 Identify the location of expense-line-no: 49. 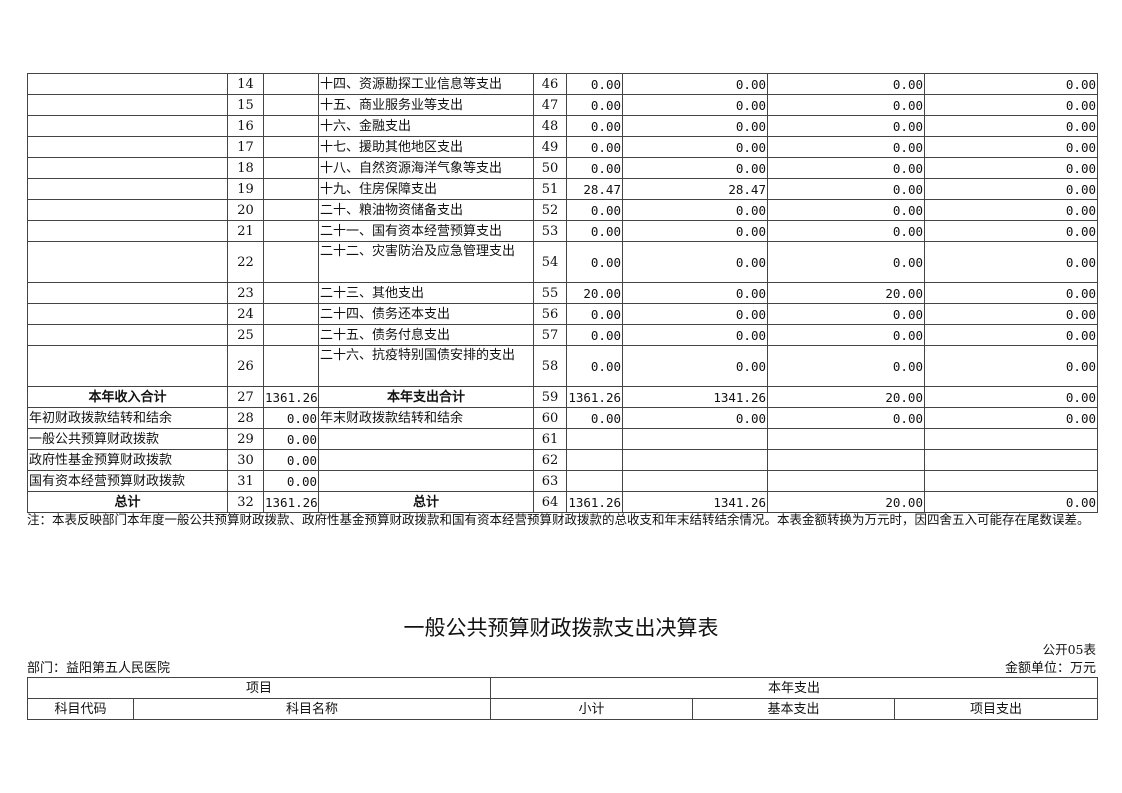
(550, 147).